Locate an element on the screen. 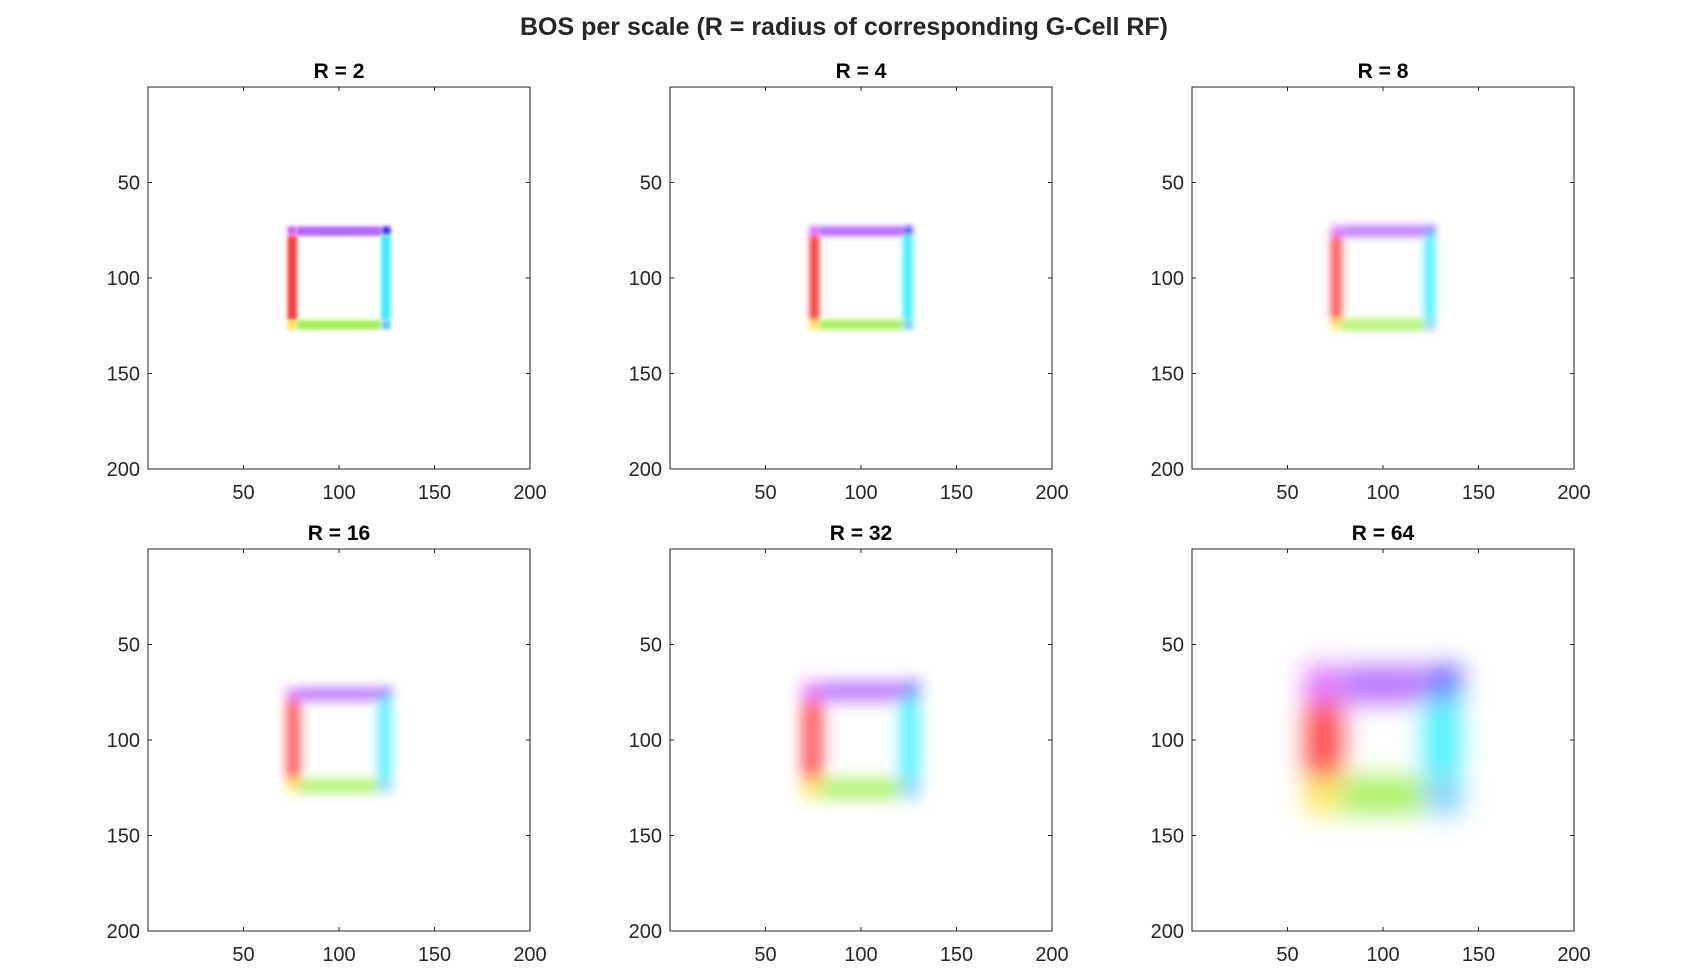 Image resolution: width=1688 pixels, height=969 pixels. subplot-5: R = 32 50 100 150 200 50 100 150 200 is located at coordinates (849, 744).